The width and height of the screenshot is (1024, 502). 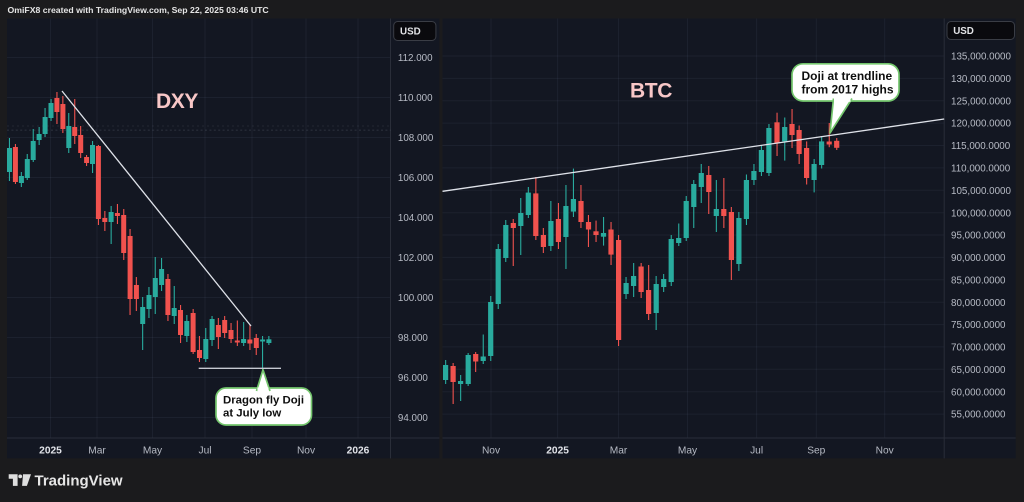 I want to click on svg-text: 60,000.0000, so click(x=978, y=392).